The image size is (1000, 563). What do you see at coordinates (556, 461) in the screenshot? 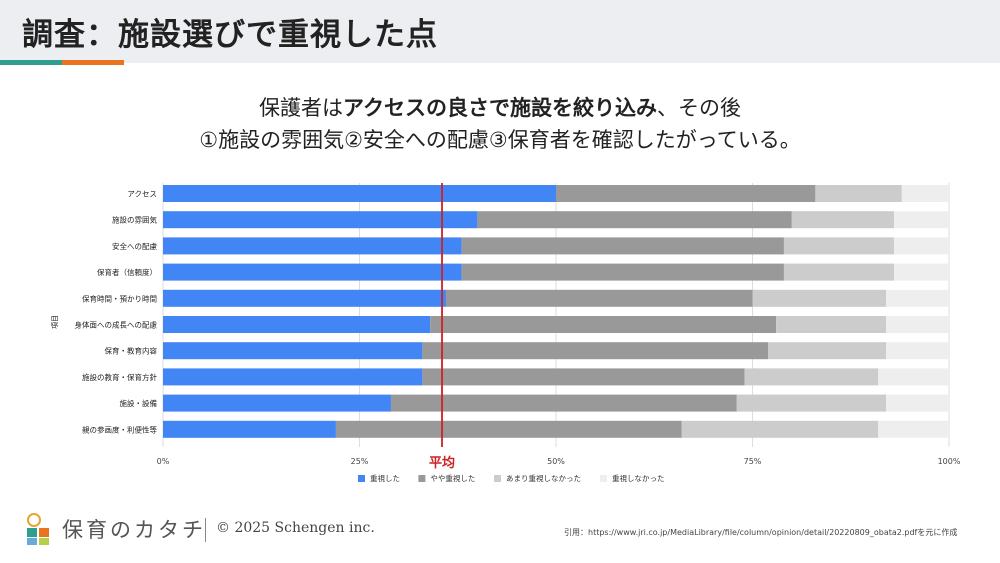
I see `x-tick-label: 50%` at bounding box center [556, 461].